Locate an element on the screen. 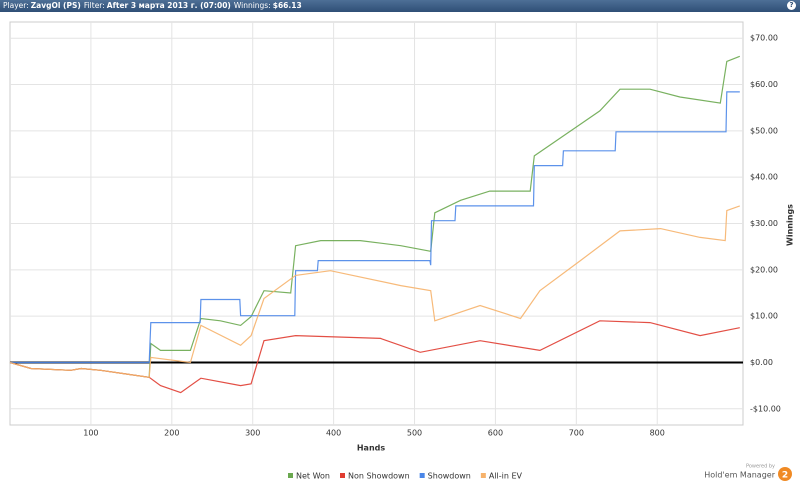  x-tick-label: 500 is located at coordinates (414, 433).